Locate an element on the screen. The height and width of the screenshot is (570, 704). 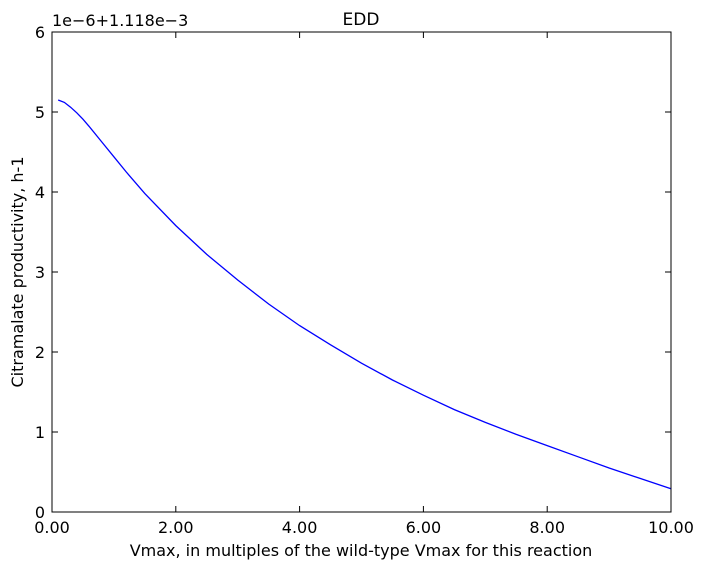
x-tick-label: 8.00 is located at coordinates (547, 527).